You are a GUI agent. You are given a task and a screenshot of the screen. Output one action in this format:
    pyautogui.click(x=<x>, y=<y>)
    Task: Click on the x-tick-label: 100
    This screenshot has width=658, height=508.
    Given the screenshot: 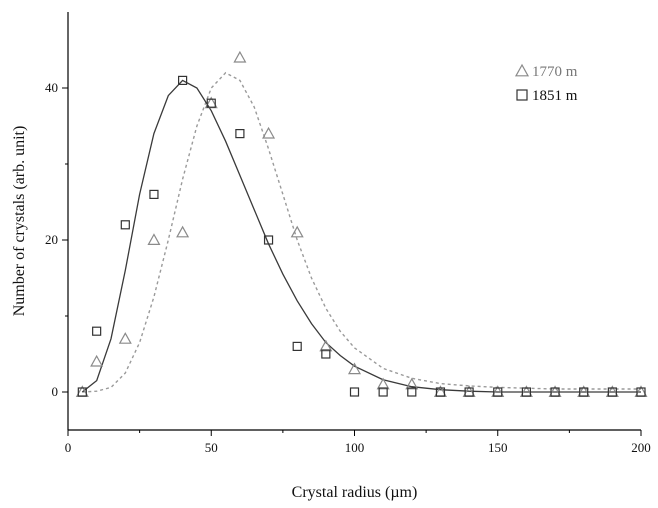 What is the action you would take?
    pyautogui.click(x=355, y=447)
    